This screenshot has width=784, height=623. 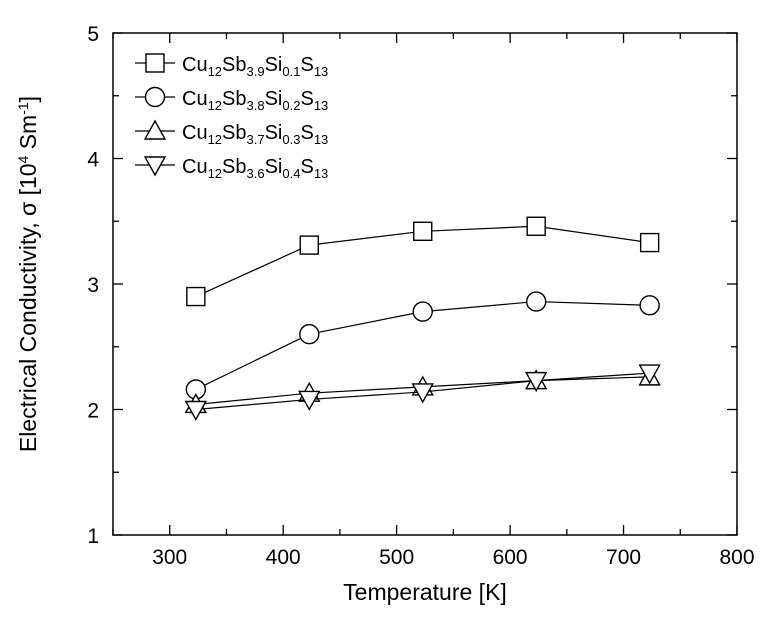 I want to click on legend-label-subscript: 0.4, so click(x=291, y=173).